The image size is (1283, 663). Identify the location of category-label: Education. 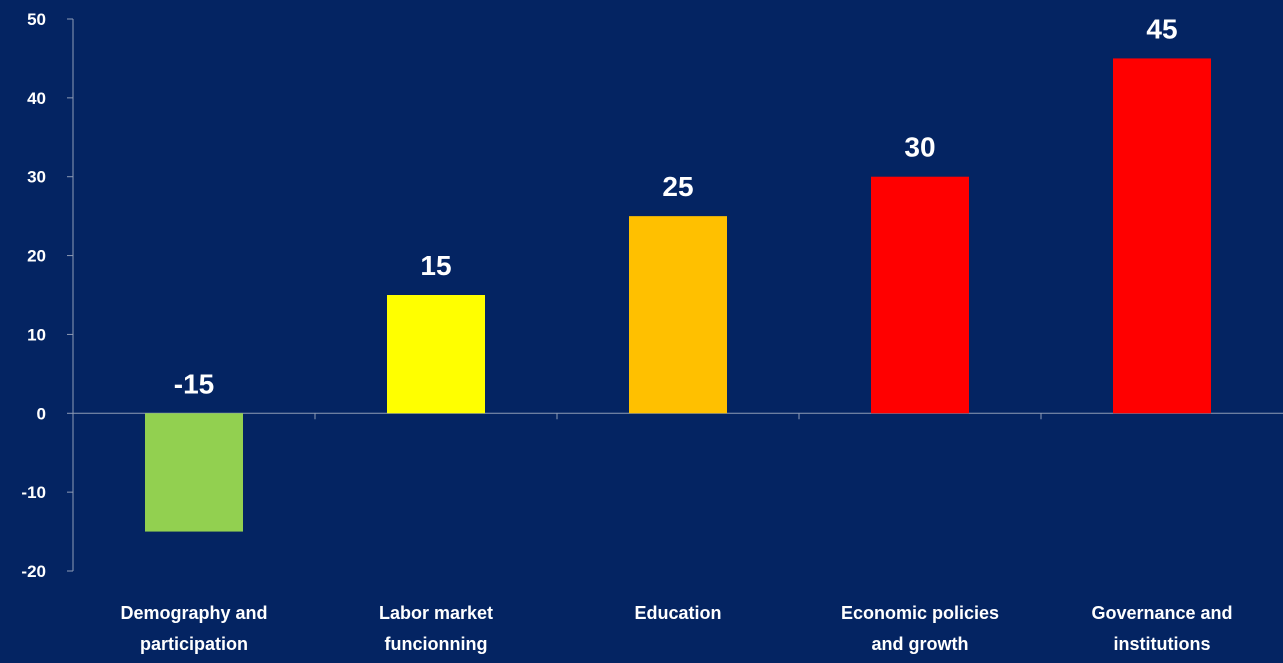
(677, 613).